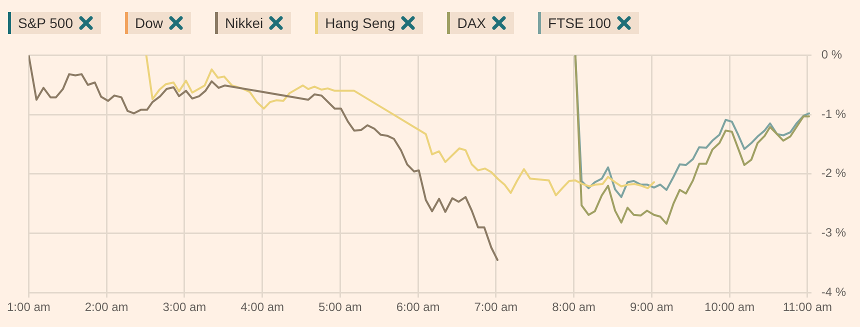  I want to click on legend-label: Dow, so click(149, 23).